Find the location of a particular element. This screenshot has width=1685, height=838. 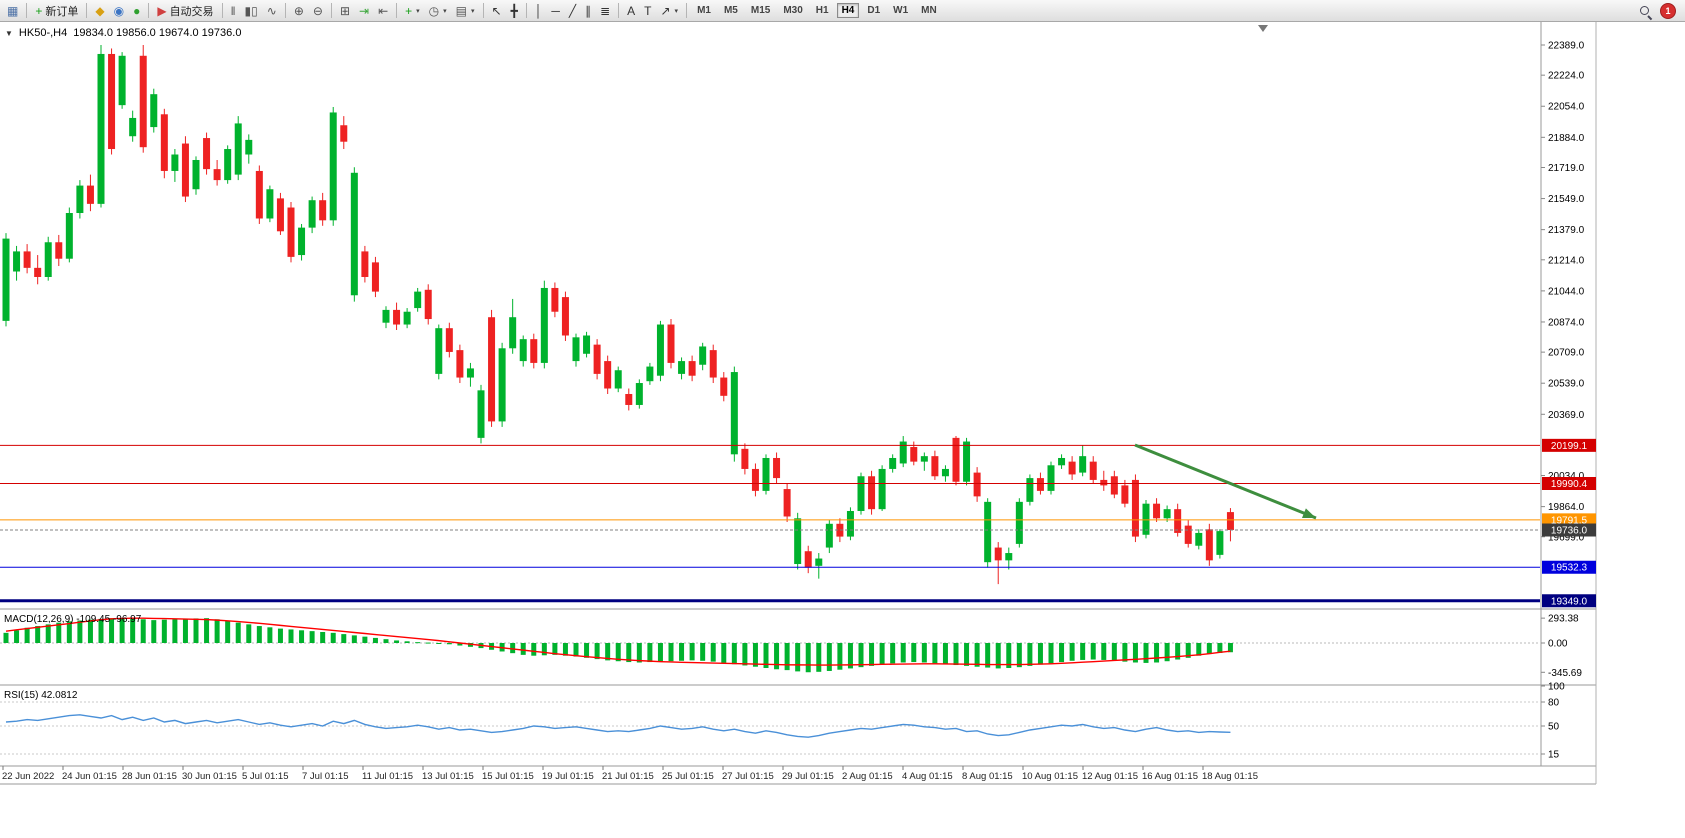

market-watch-button: ◉ is located at coordinates (119, 11).